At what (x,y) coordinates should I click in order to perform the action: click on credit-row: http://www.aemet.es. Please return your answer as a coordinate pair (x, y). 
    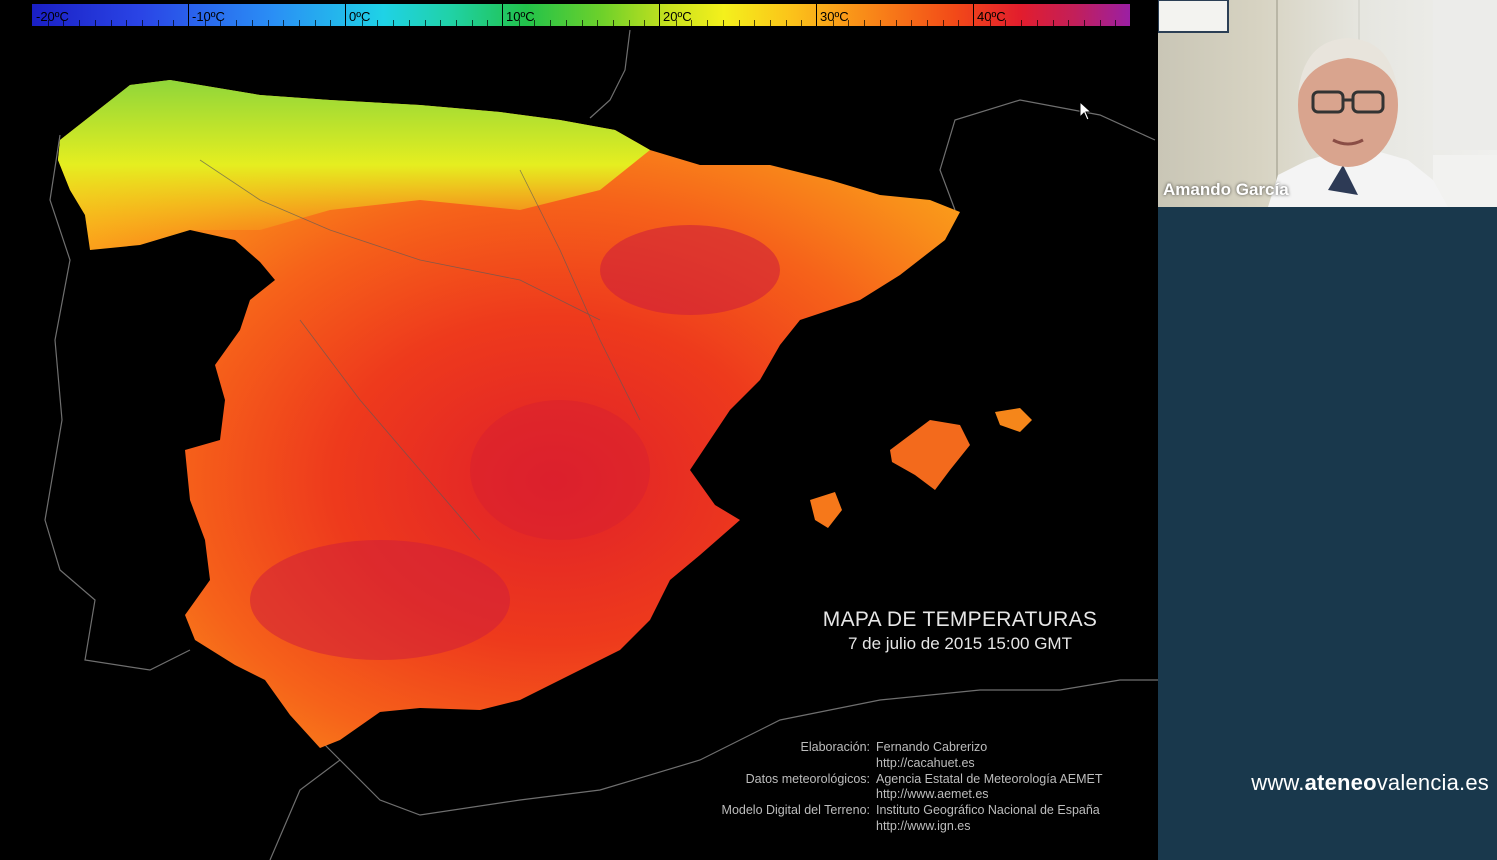
    Looking at the image, I should click on (879, 795).